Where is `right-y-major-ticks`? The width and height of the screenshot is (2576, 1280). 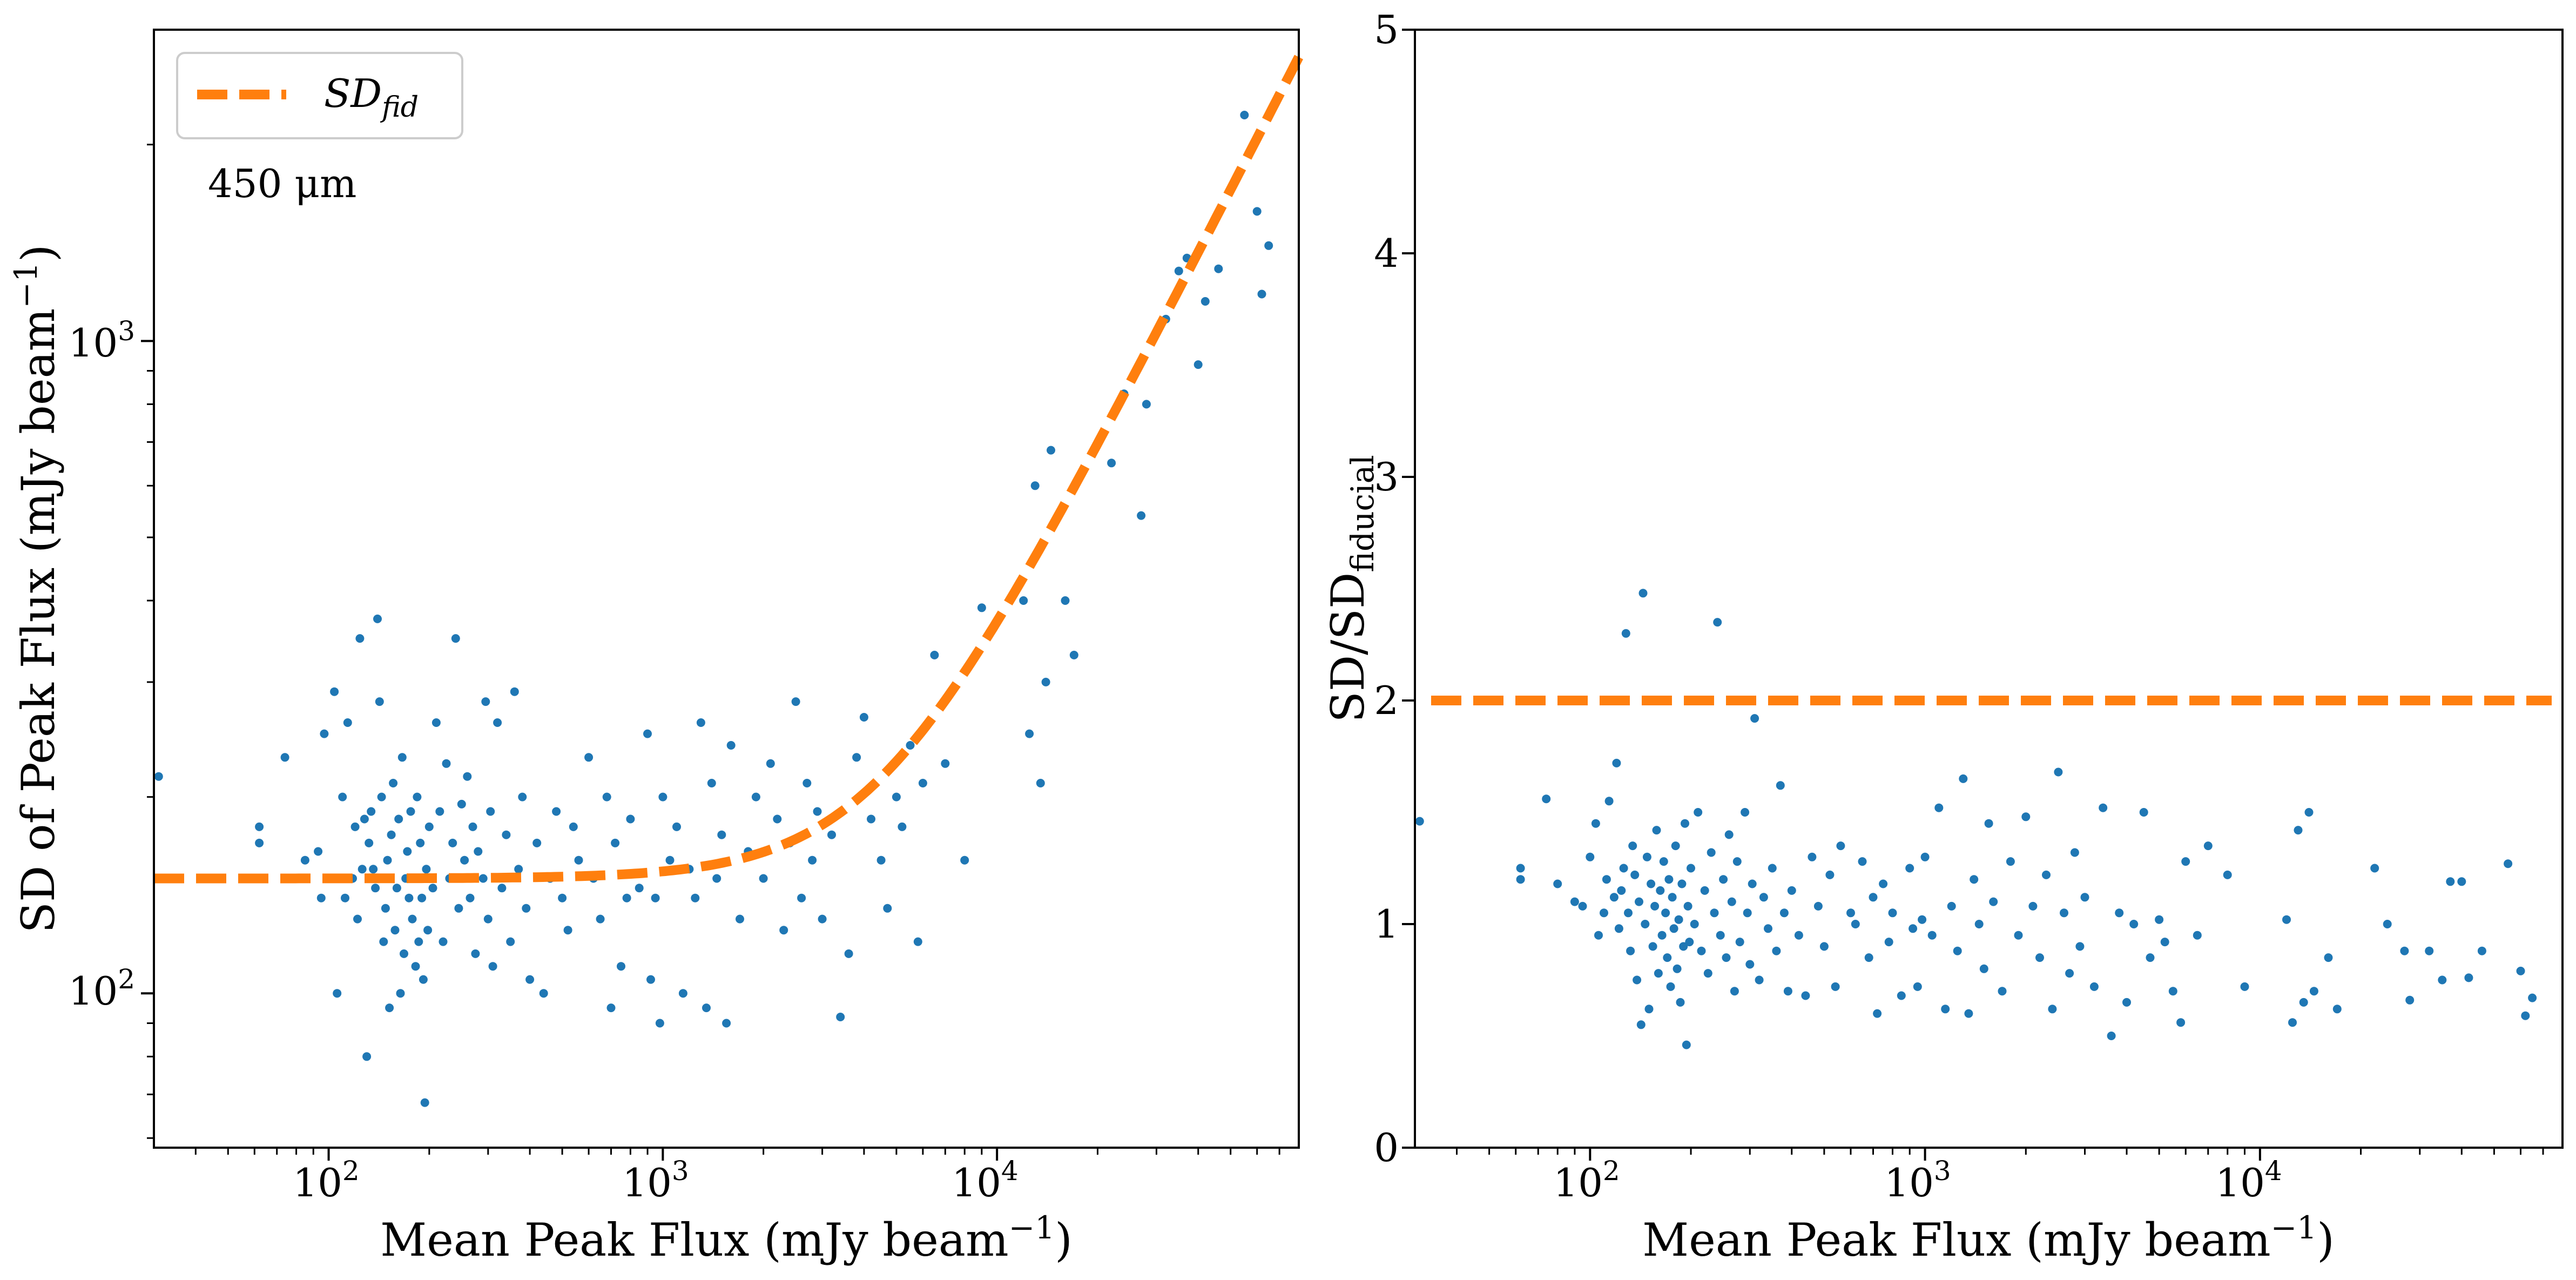 right-y-major-ticks is located at coordinates (1408, 589).